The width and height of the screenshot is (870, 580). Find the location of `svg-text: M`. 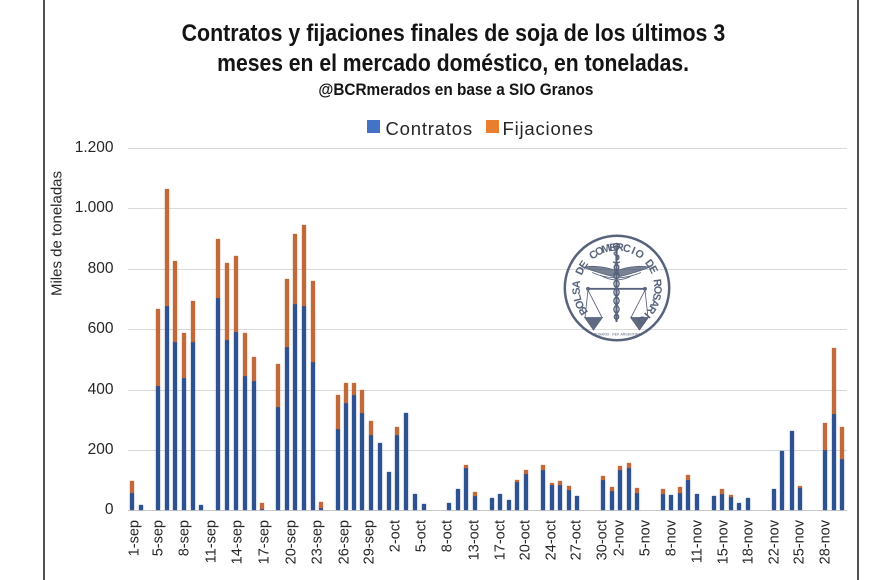

svg-text: M is located at coordinates (606, 249).